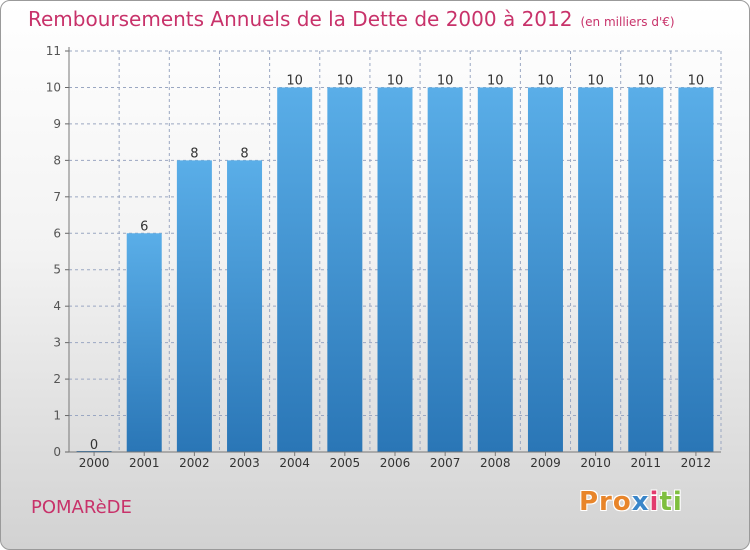  Describe the element at coordinates (57, 124) in the screenshot. I see `y-tick-label: 9` at that location.